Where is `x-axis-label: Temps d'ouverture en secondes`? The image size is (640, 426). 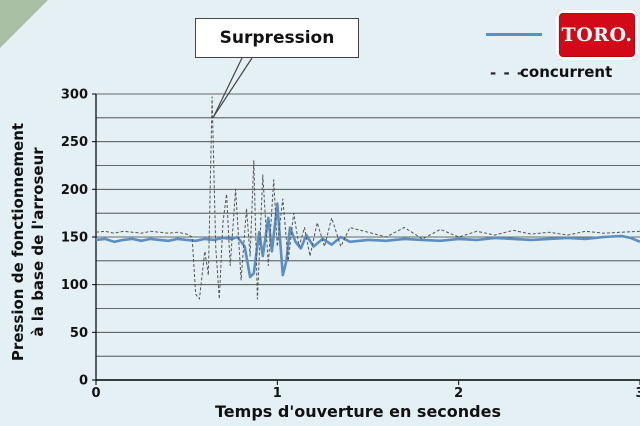
x-axis-label: Temps d'ouverture en secondes is located at coordinates (358, 411).